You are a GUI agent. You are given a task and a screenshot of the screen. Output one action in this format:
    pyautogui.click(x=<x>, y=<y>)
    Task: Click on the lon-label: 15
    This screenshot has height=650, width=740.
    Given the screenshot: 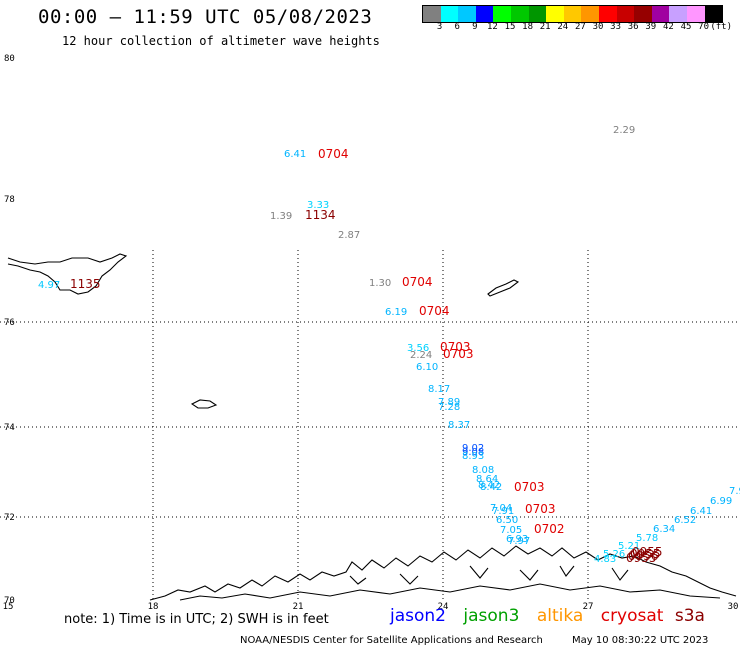 What is the action you would take?
    pyautogui.click(x=8, y=607)
    